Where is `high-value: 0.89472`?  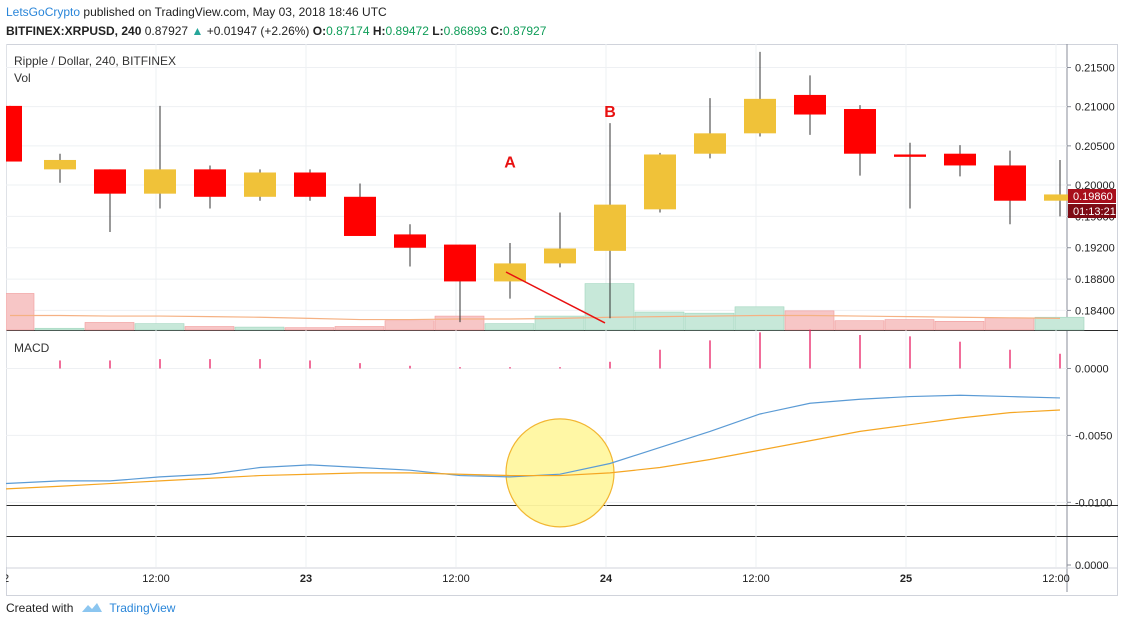 high-value: 0.89472 is located at coordinates (407, 31).